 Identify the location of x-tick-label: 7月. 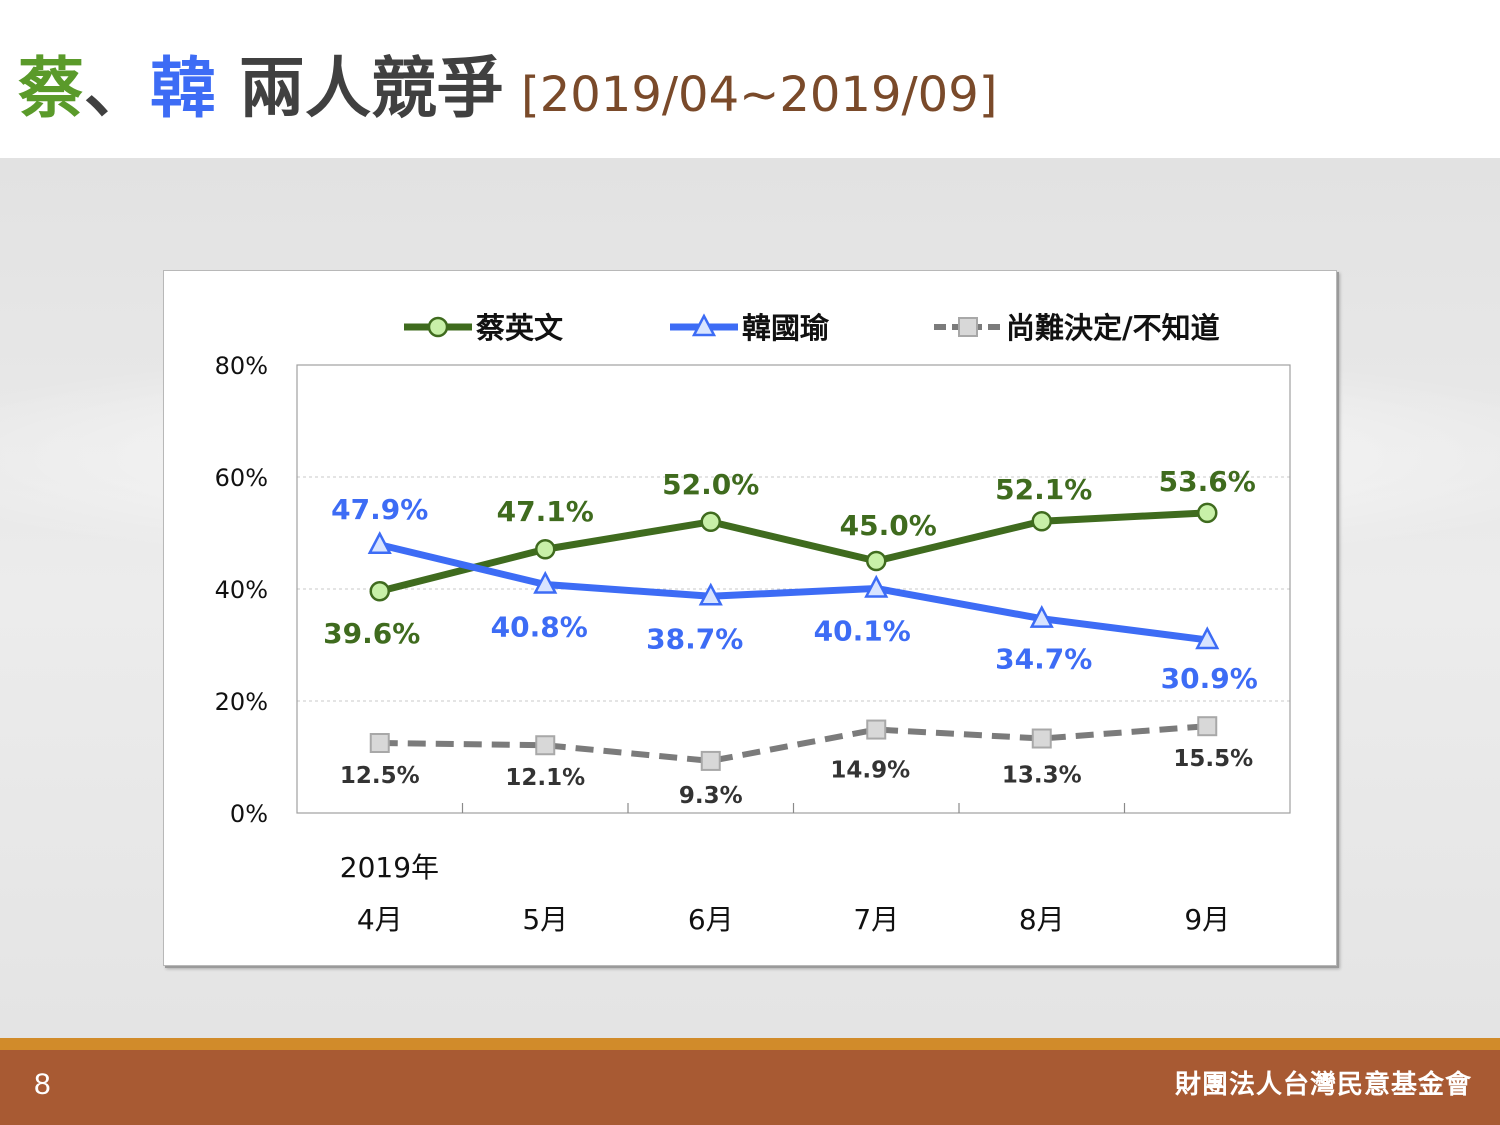
(876, 919).